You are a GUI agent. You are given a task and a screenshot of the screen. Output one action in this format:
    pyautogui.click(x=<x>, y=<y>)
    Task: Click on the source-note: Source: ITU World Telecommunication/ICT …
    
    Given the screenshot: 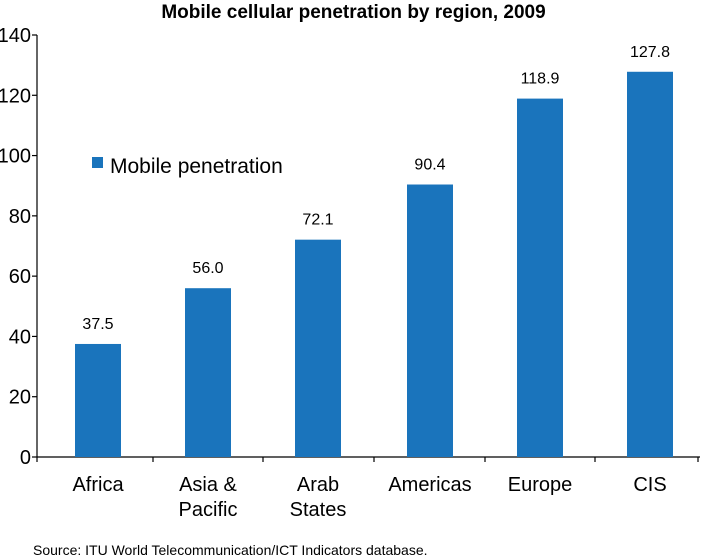 What is the action you would take?
    pyautogui.click(x=230, y=550)
    